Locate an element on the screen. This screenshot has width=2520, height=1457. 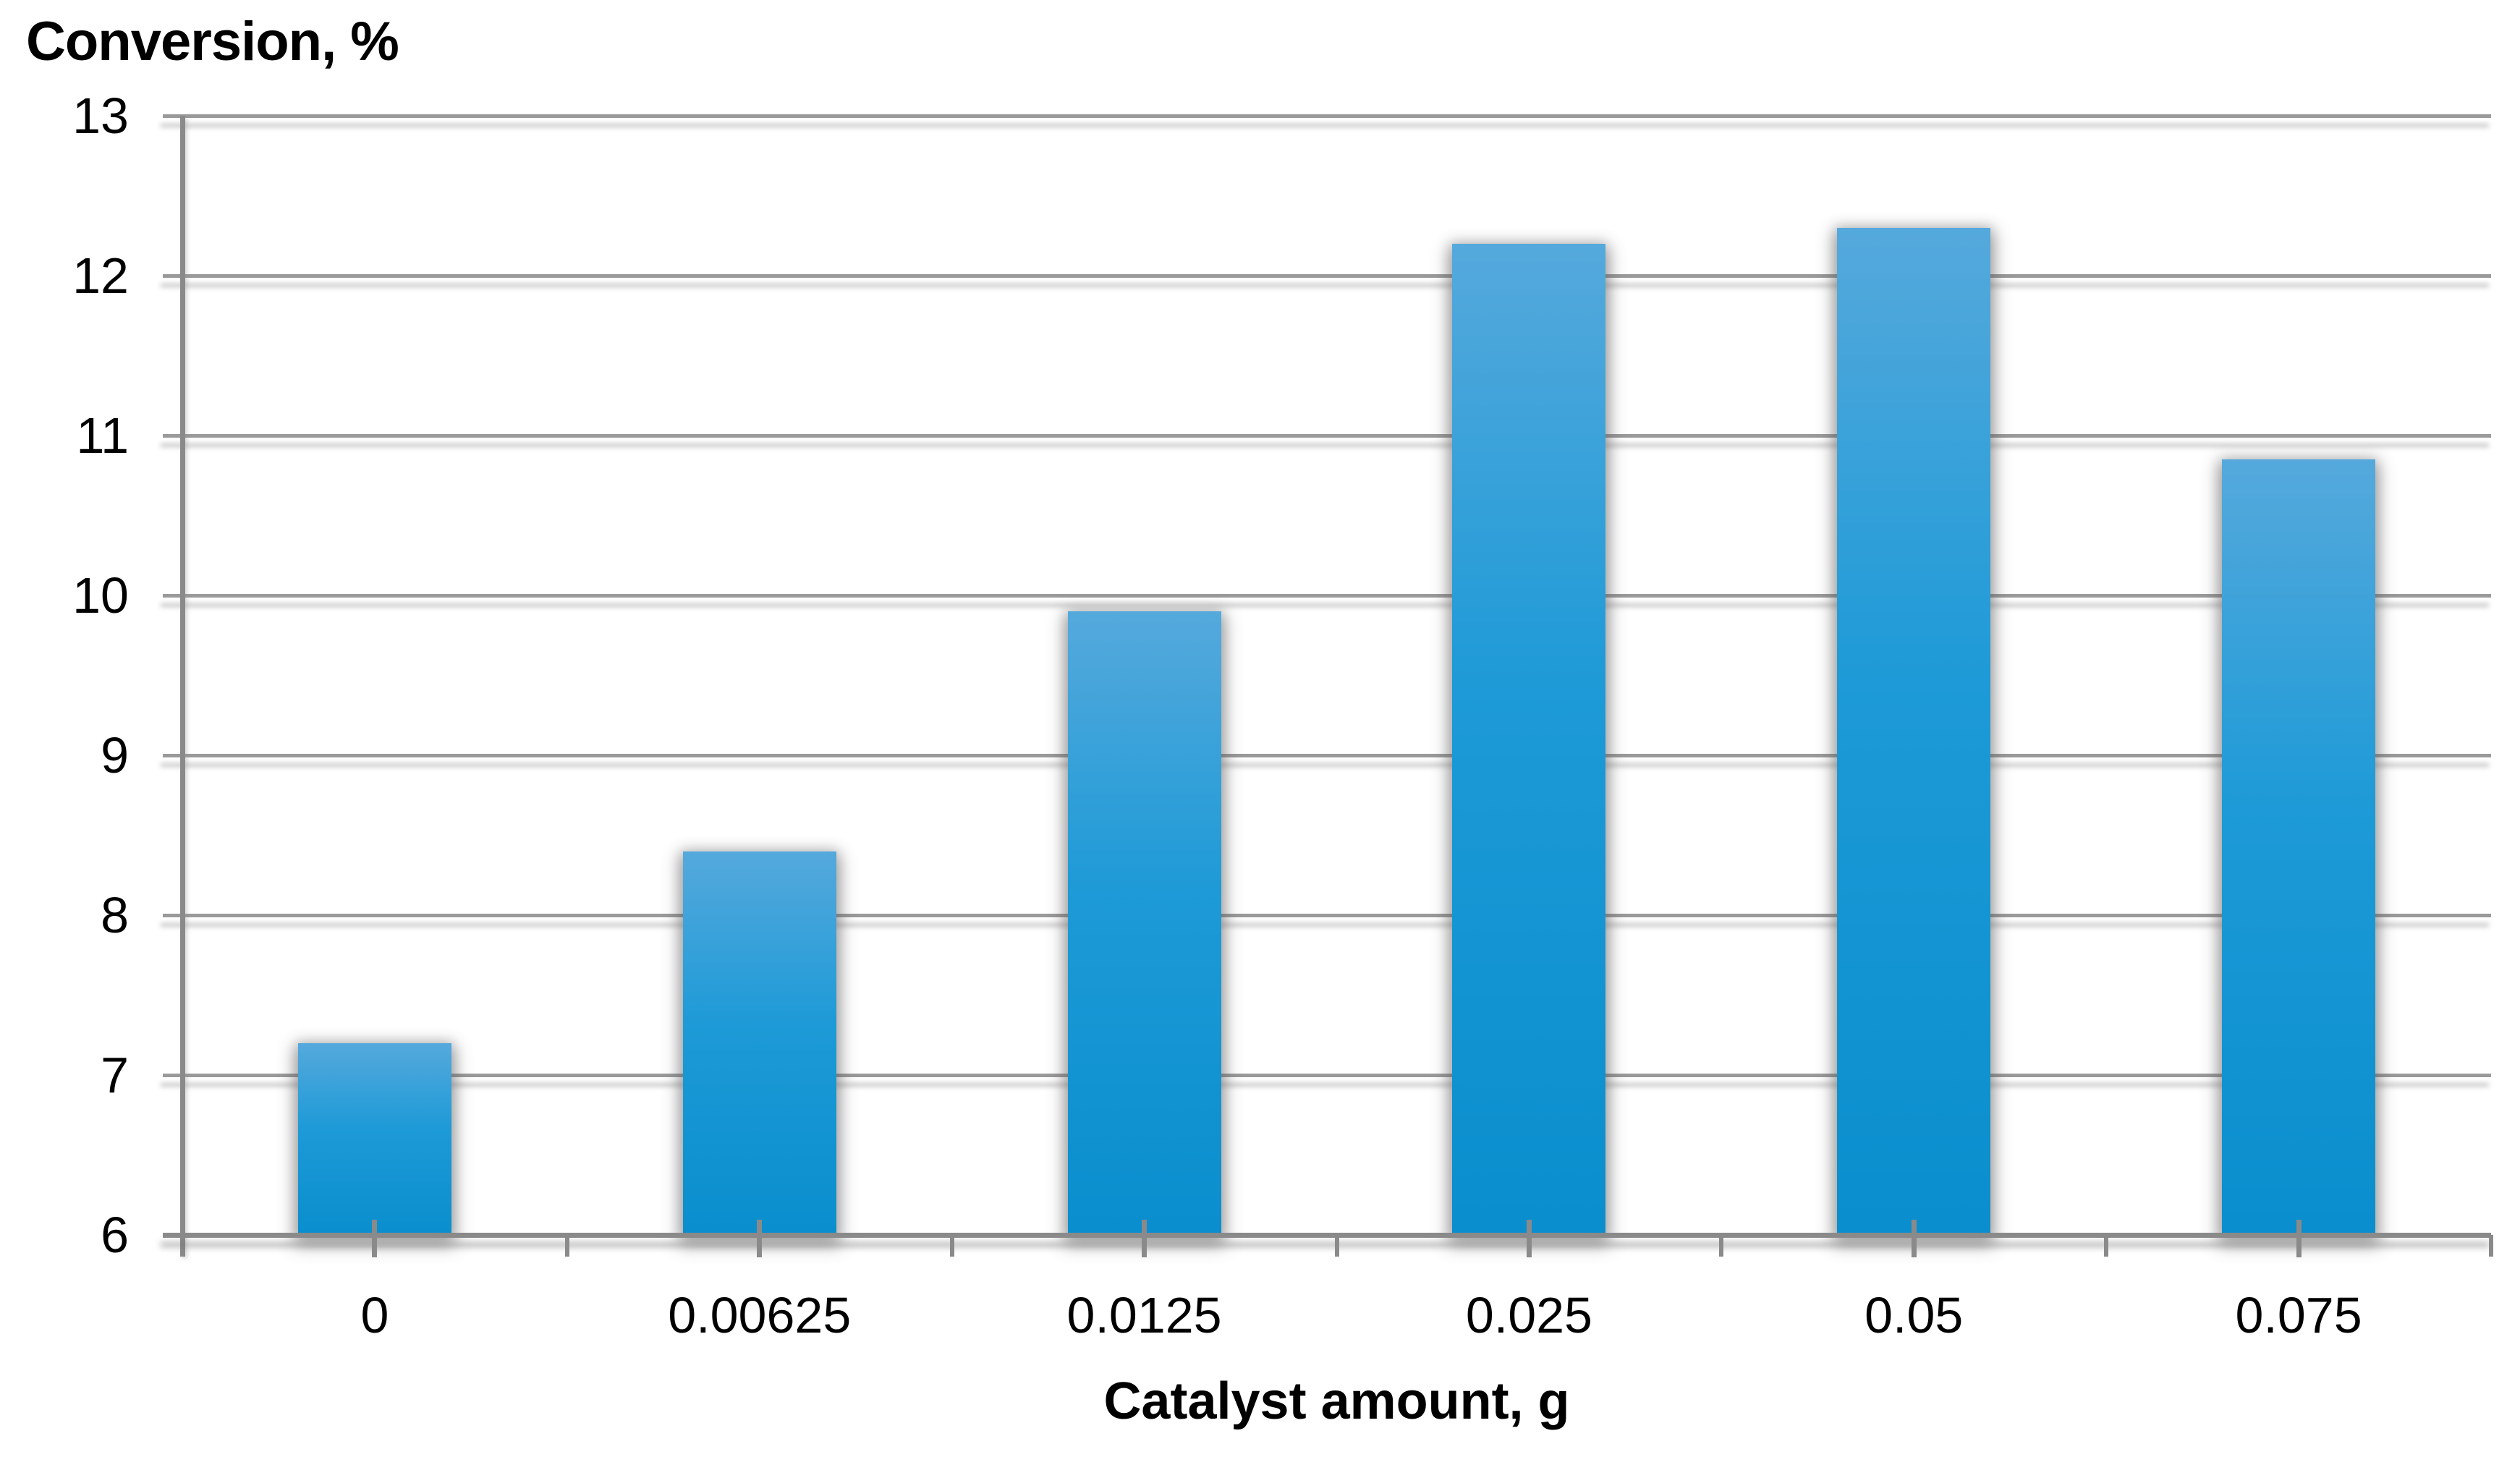
x-tick-label: 0.025 is located at coordinates (1528, 1315).